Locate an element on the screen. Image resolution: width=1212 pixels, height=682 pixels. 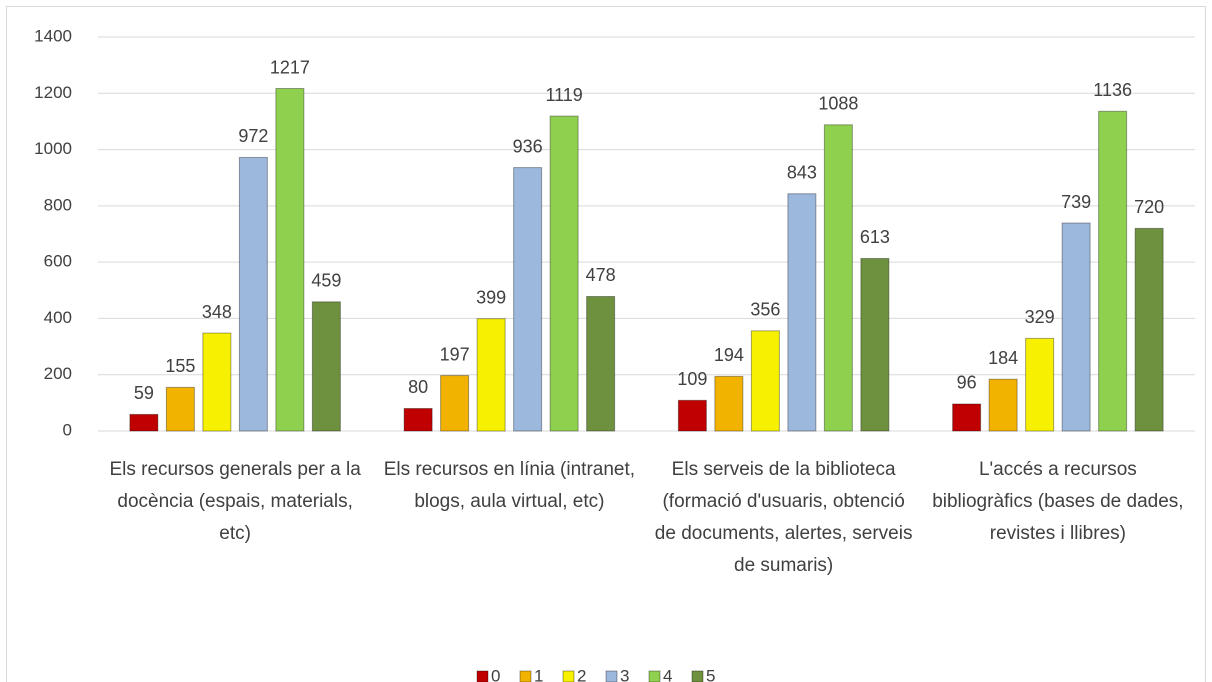
data-label: 356 is located at coordinates (765, 310).